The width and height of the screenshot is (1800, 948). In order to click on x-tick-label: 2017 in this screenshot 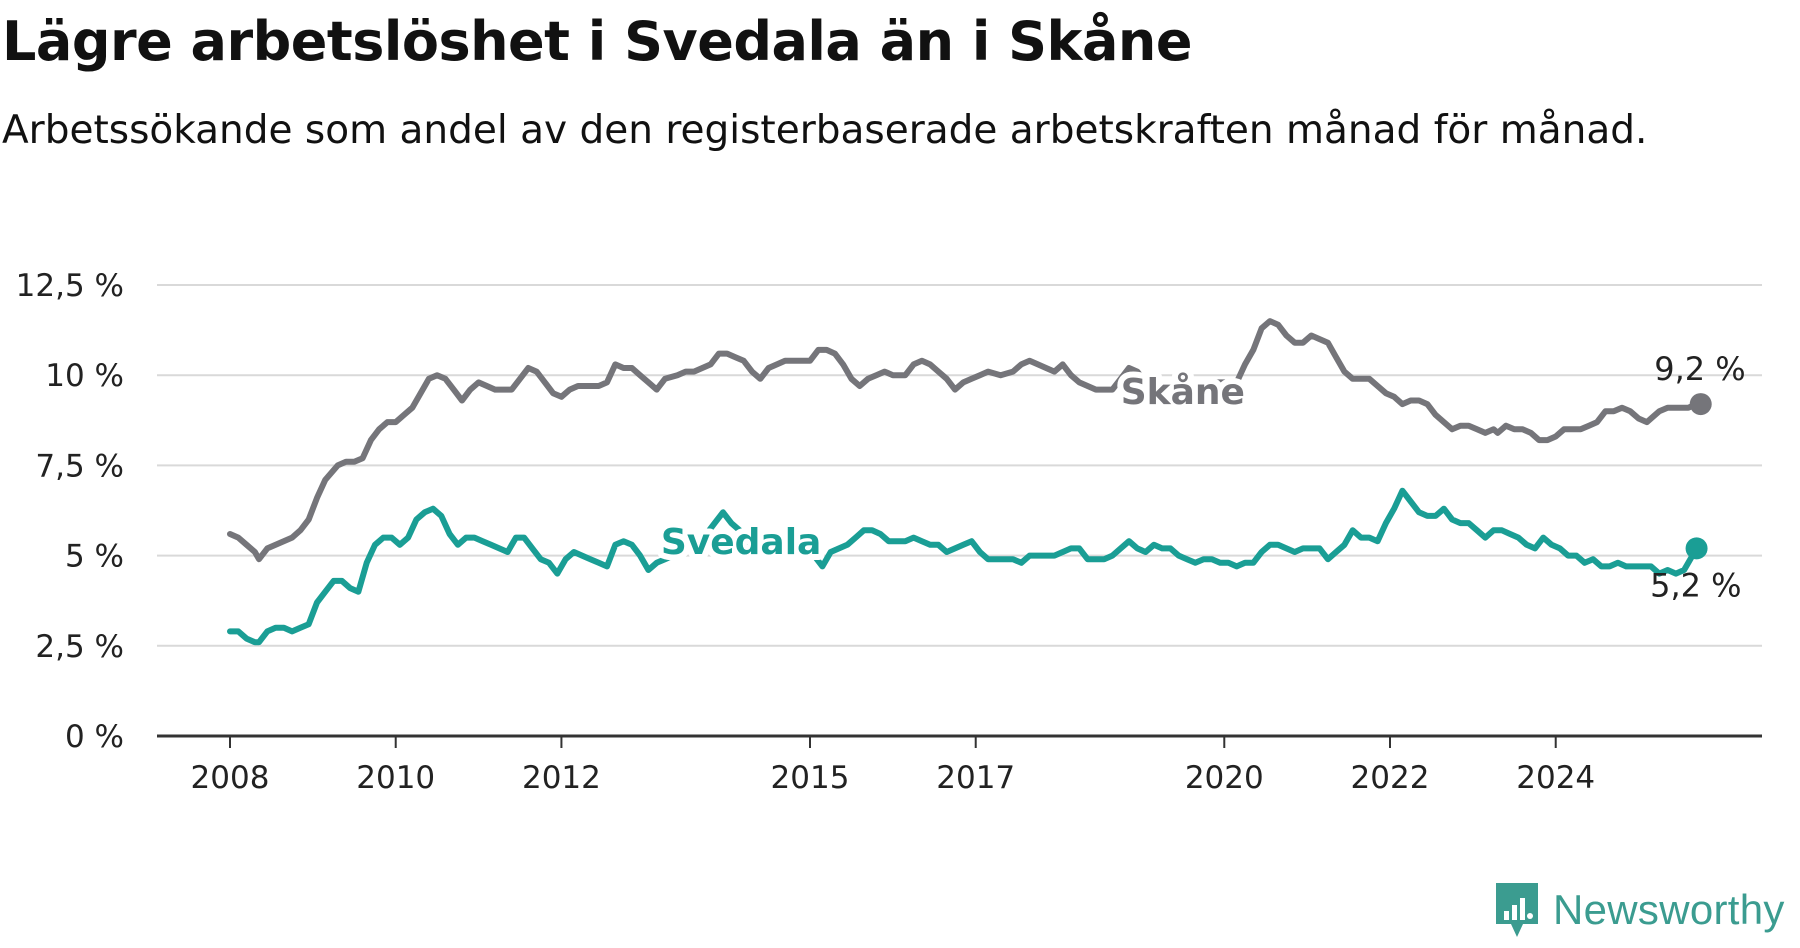, I will do `click(975, 778)`.